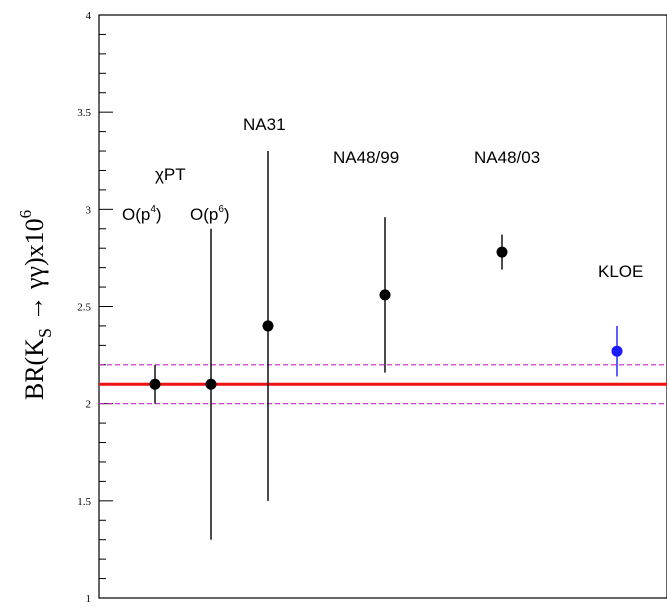  I want to click on y-axis-label: BR(KS → γγ)x106, so click(35, 305).